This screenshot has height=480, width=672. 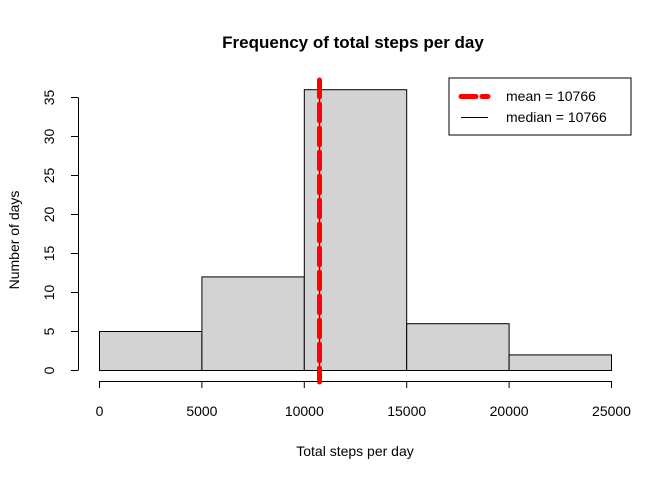 What do you see at coordinates (353, 42) in the screenshot?
I see `chart-title: Frequency of total steps per day` at bounding box center [353, 42].